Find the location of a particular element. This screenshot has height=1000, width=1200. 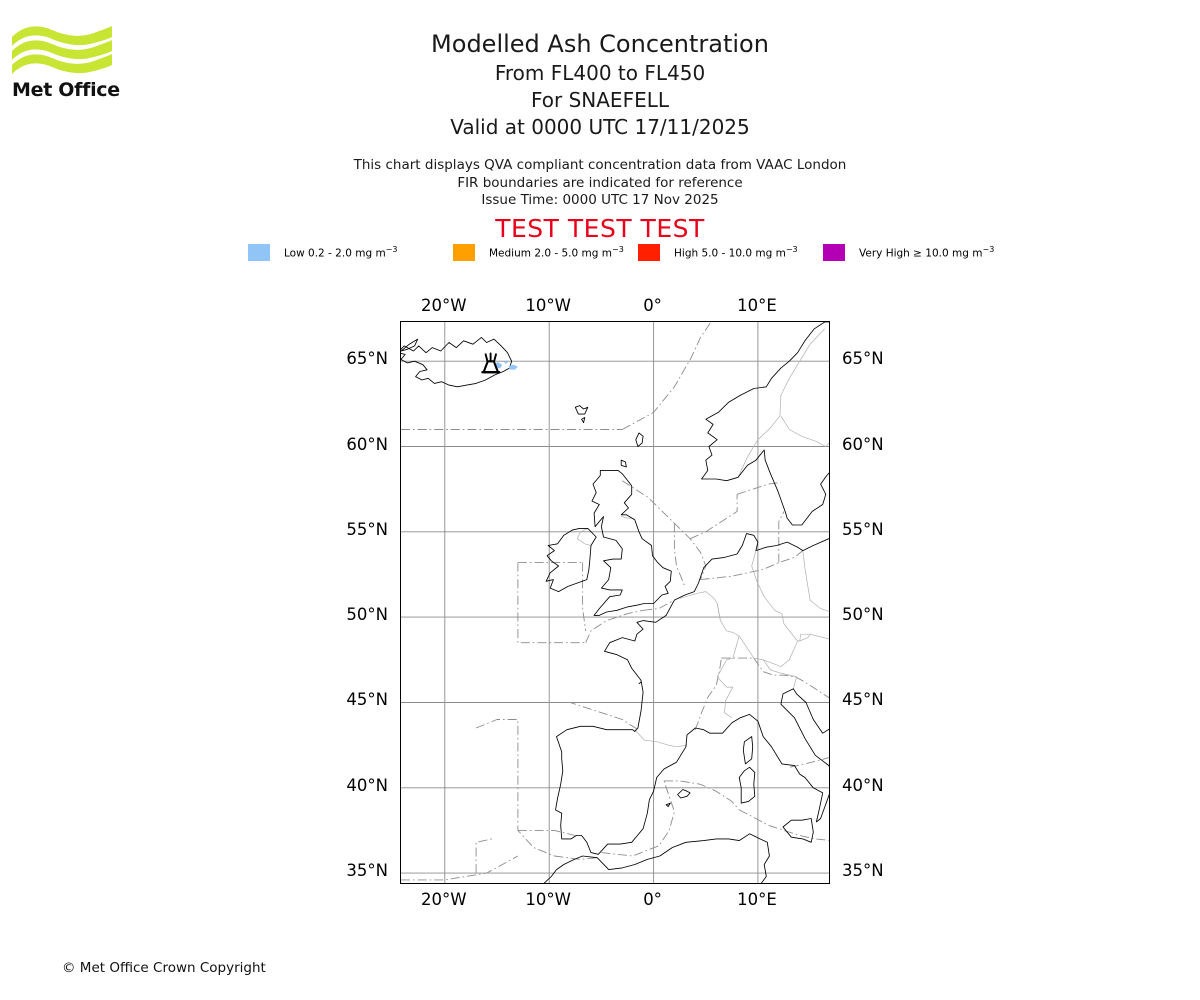

lon-tick-top-2: 0° is located at coordinates (652, 305).